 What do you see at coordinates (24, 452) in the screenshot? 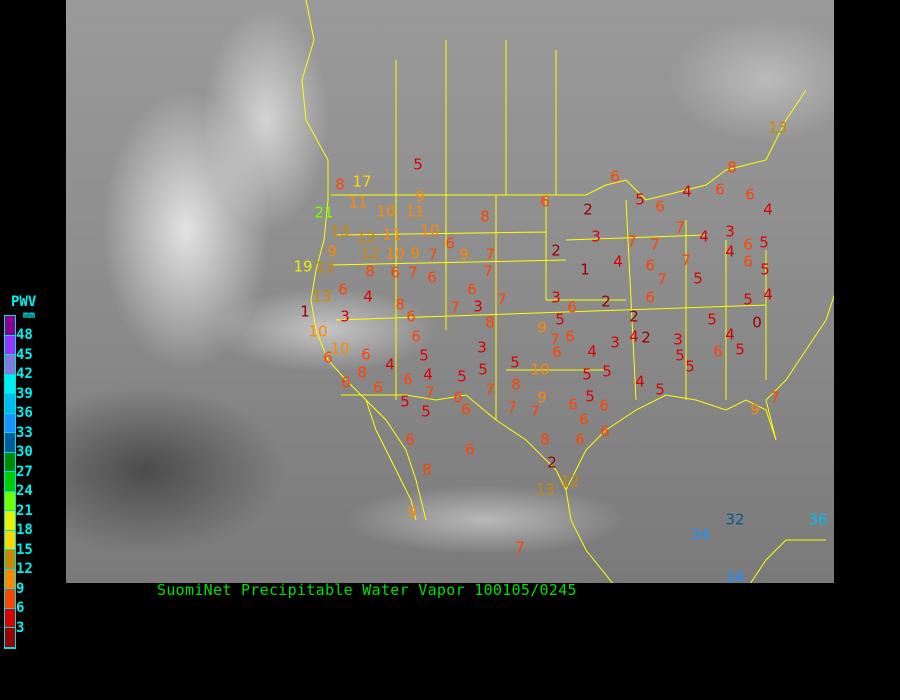
I see `legend-tick-label: 30` at bounding box center [24, 452].